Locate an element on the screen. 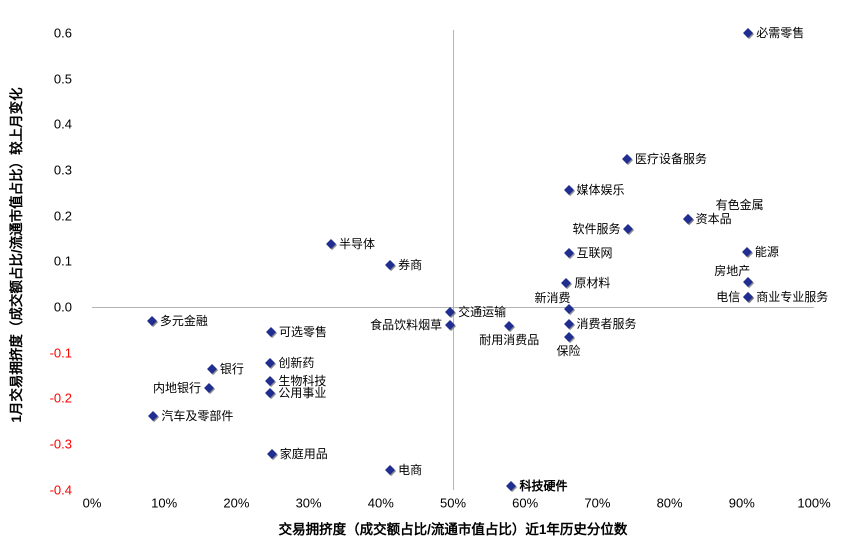  y-tick-label: -0.4 is located at coordinates (60, 490).